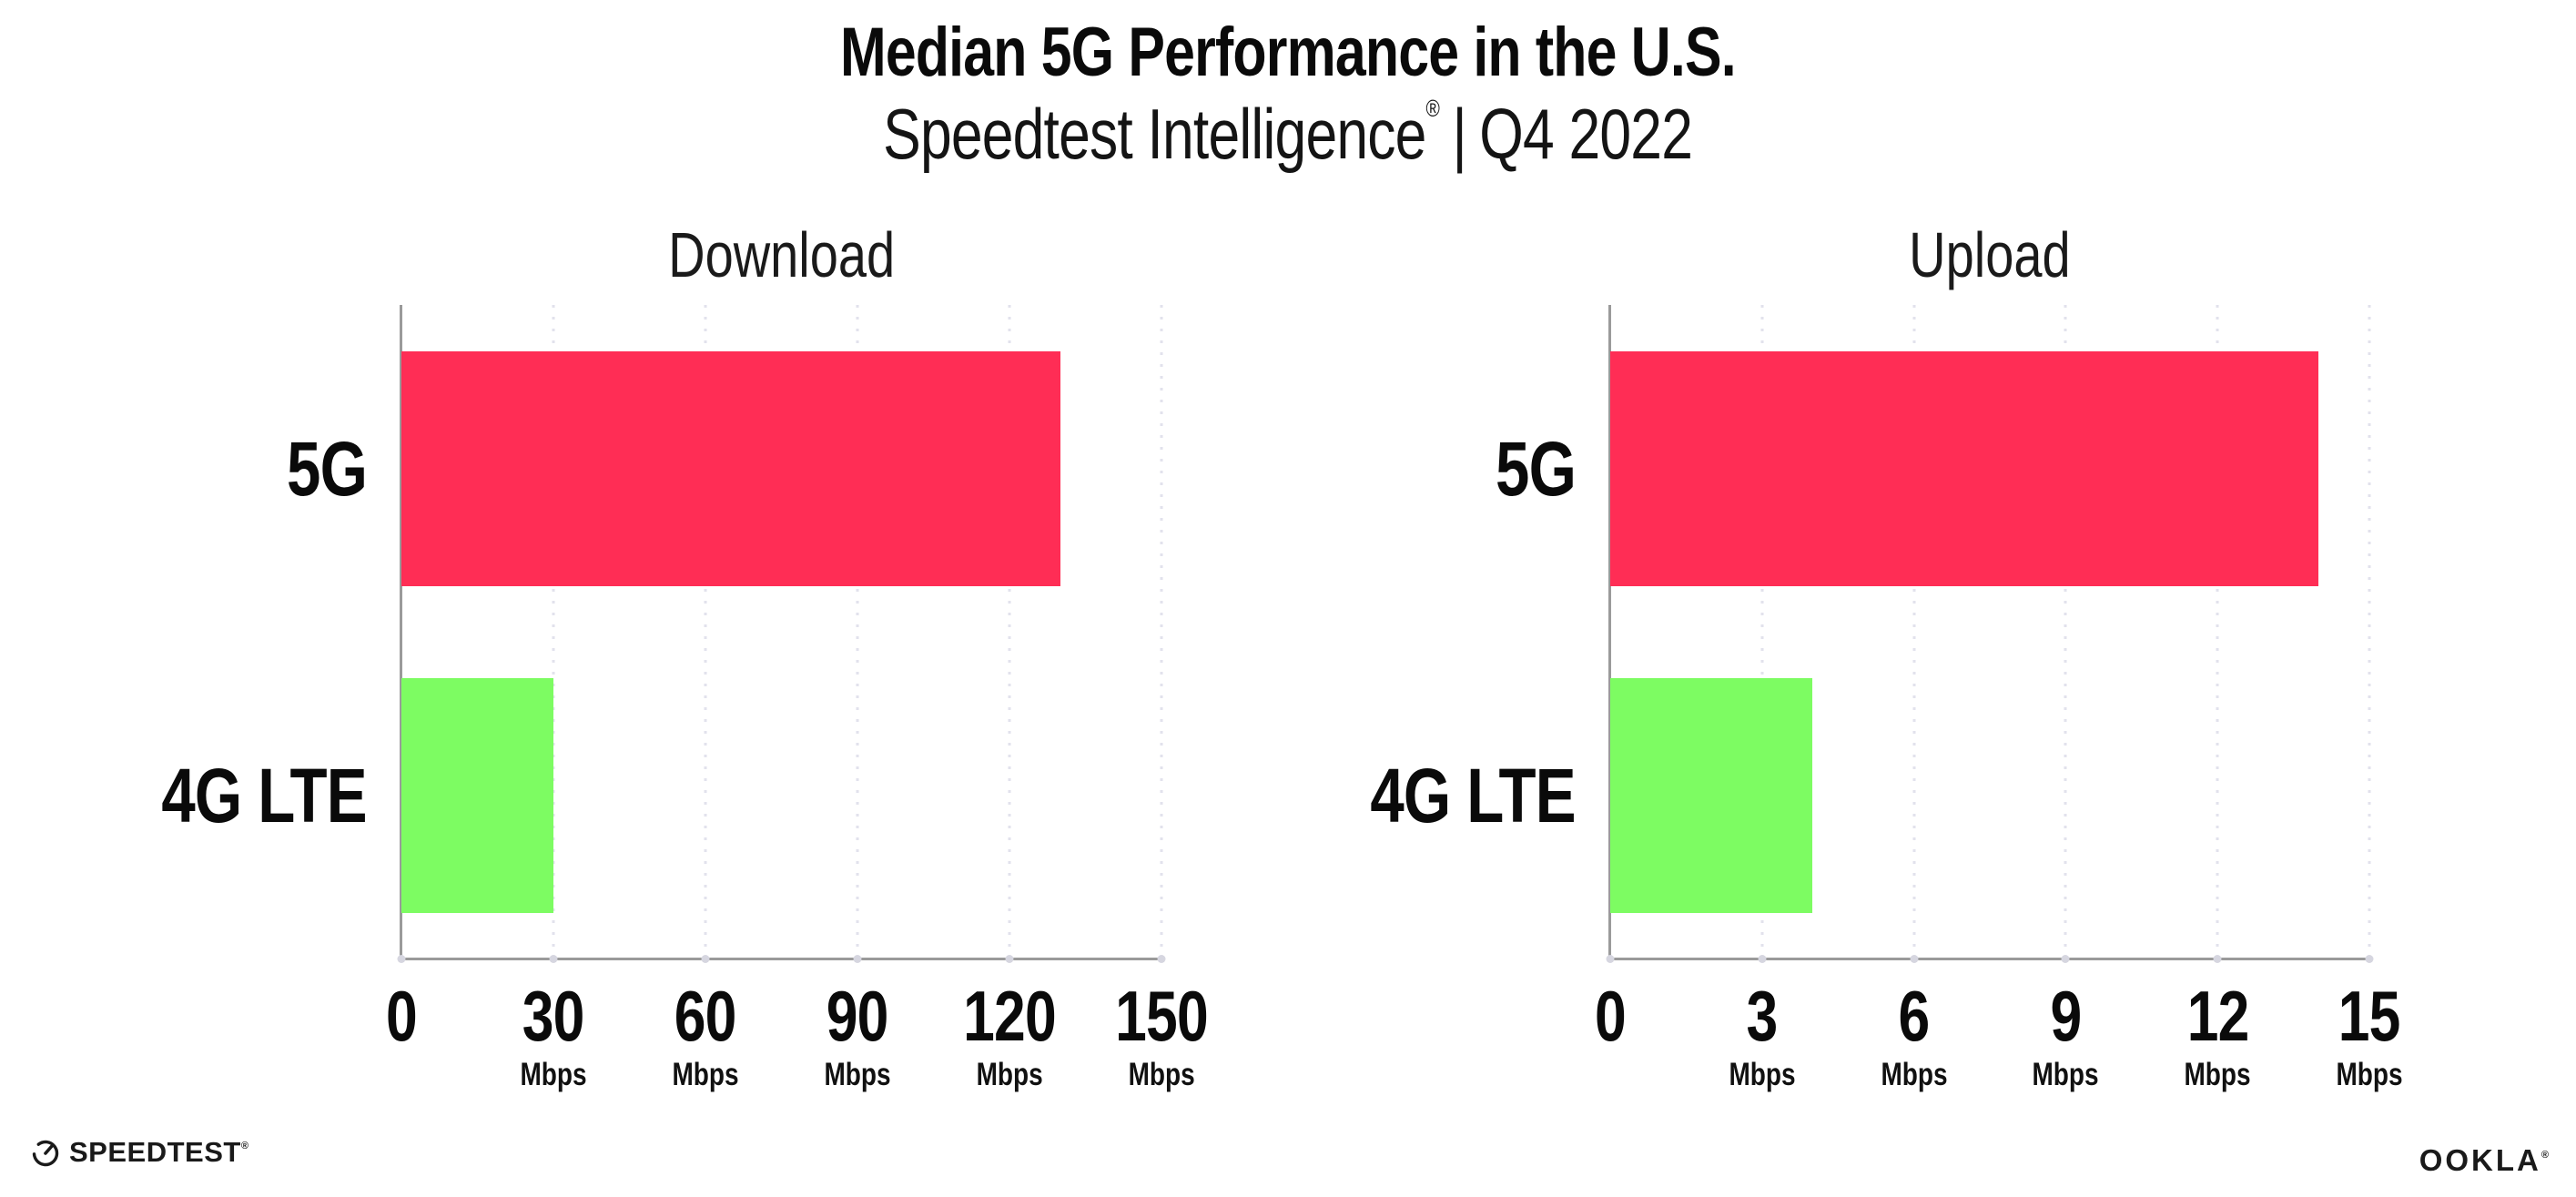  I want to click on speedtest-trademark-symbol: ®, so click(244, 1146).